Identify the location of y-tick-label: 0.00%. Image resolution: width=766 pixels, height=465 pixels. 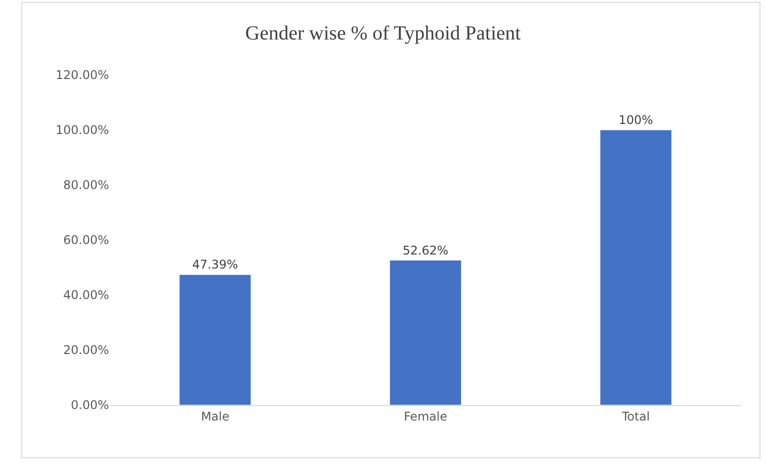
(89, 405).